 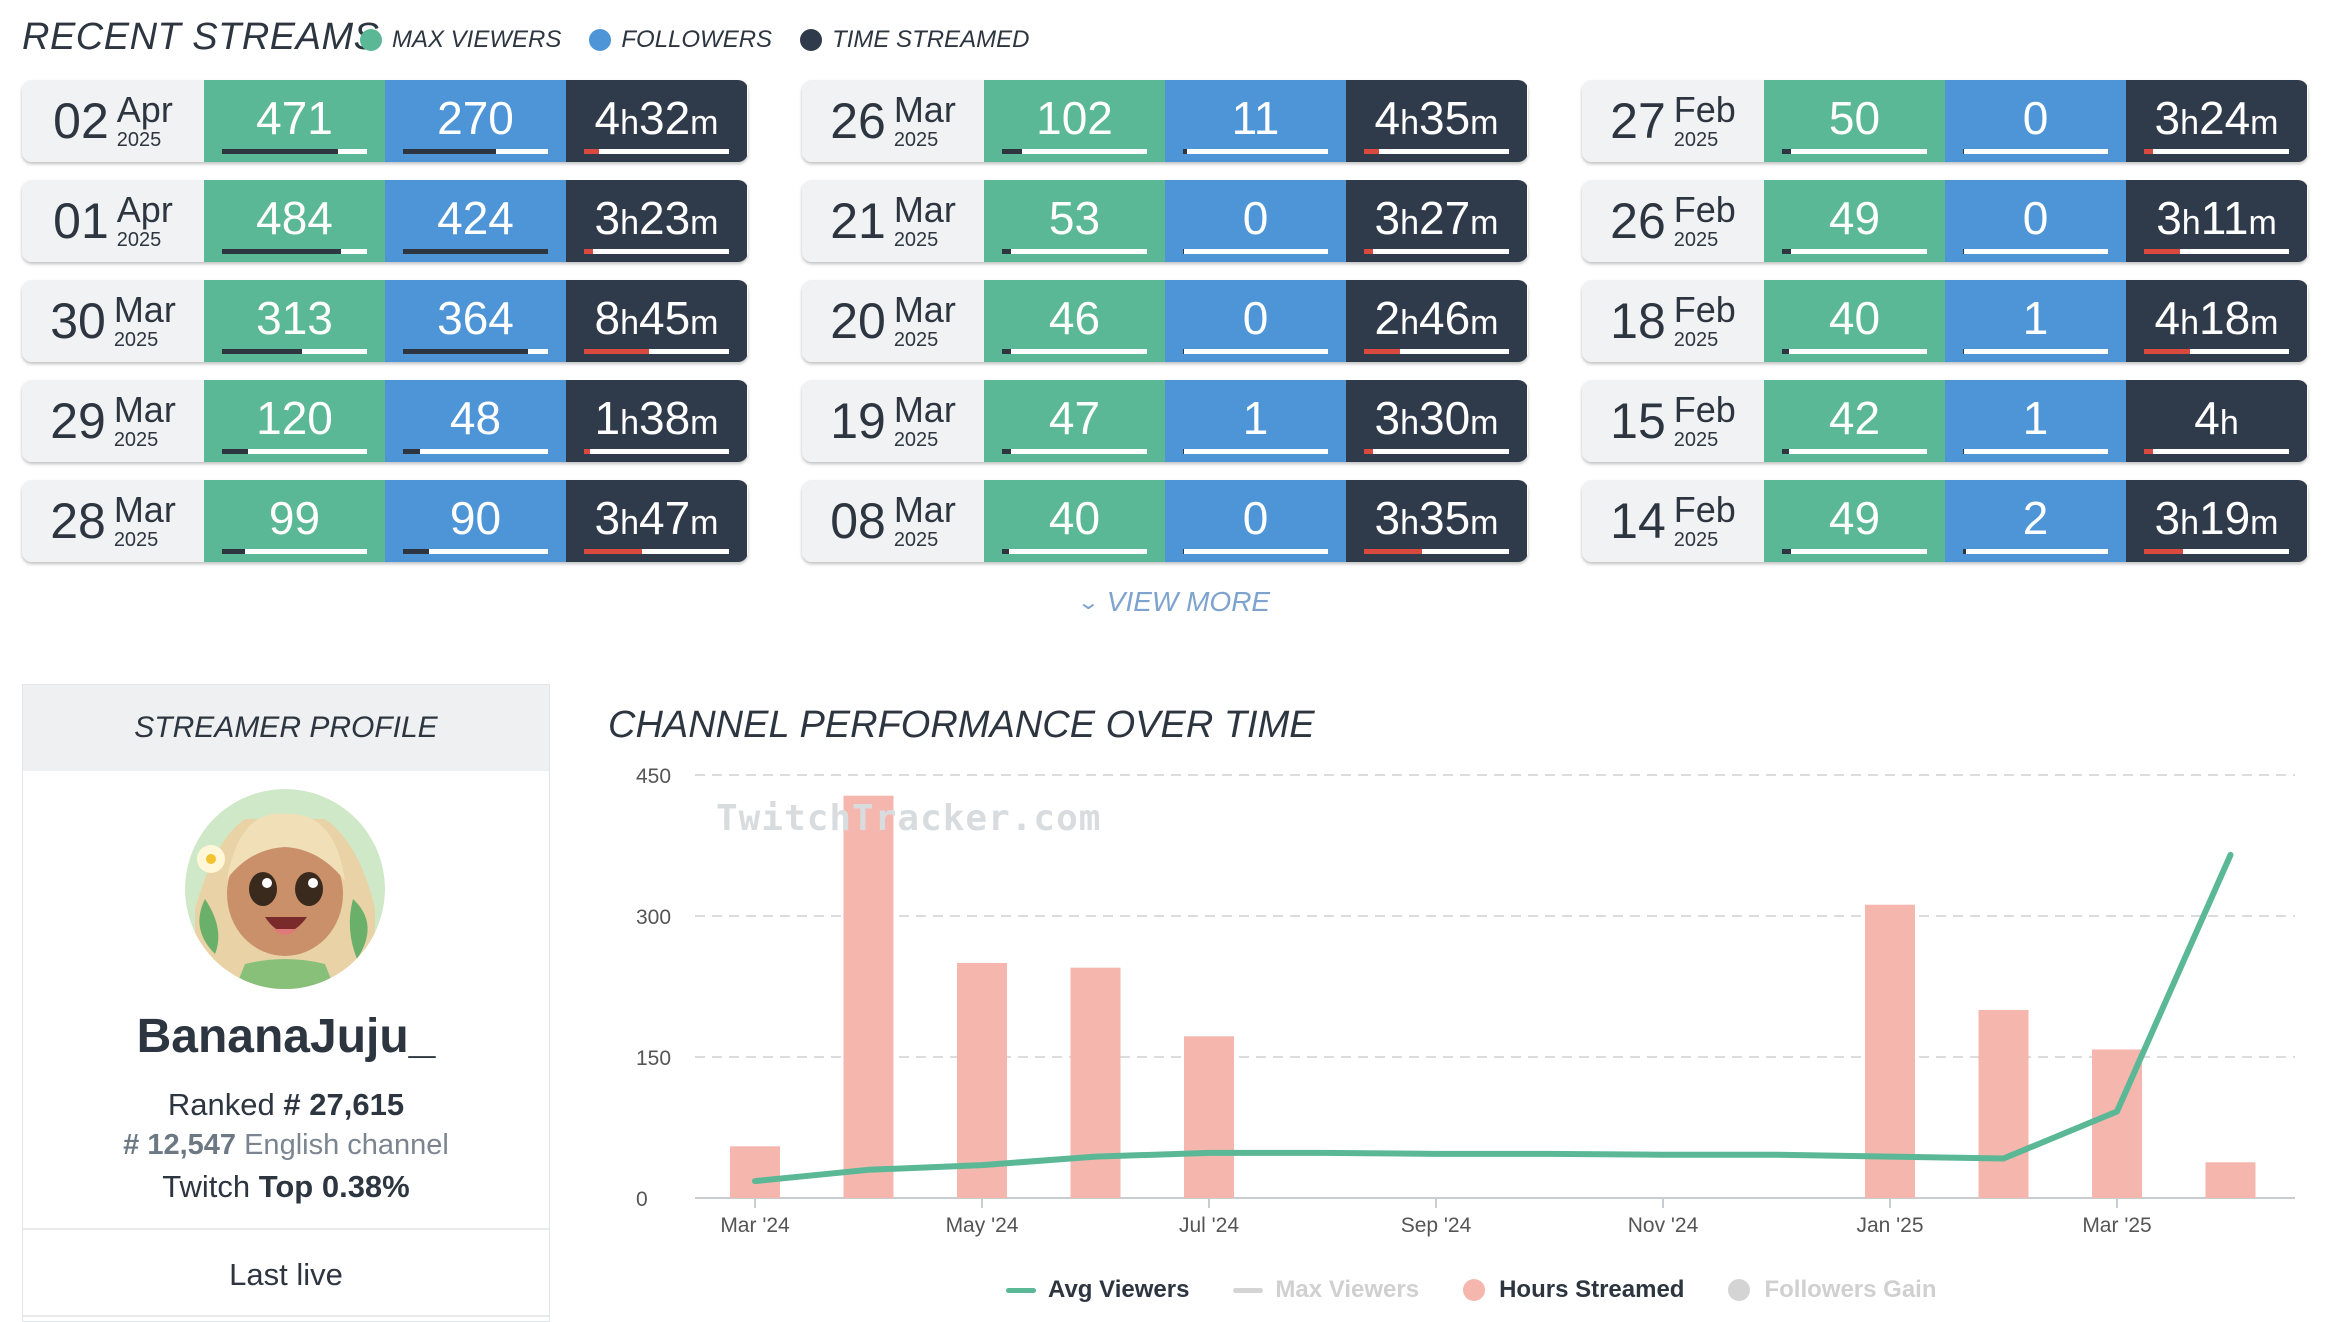 I want to click on stream-row: 01 Apr 2025 484 424 3h23m, so click(x=385, y=221).